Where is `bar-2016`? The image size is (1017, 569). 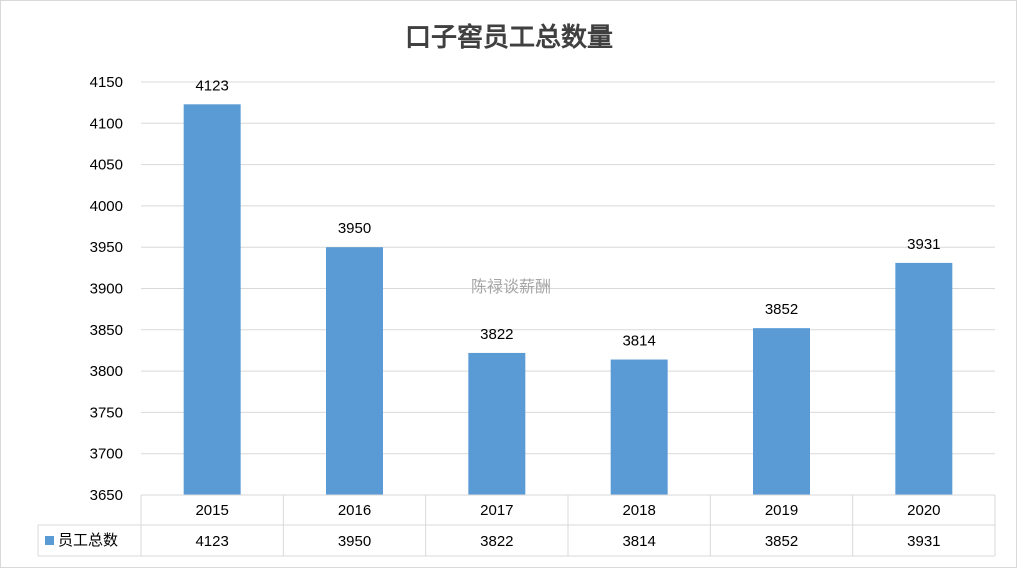 bar-2016 is located at coordinates (354, 371).